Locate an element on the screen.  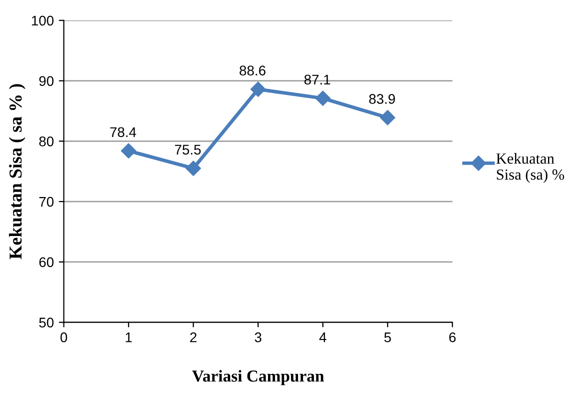
x-tick-label: 2 is located at coordinates (193, 337).